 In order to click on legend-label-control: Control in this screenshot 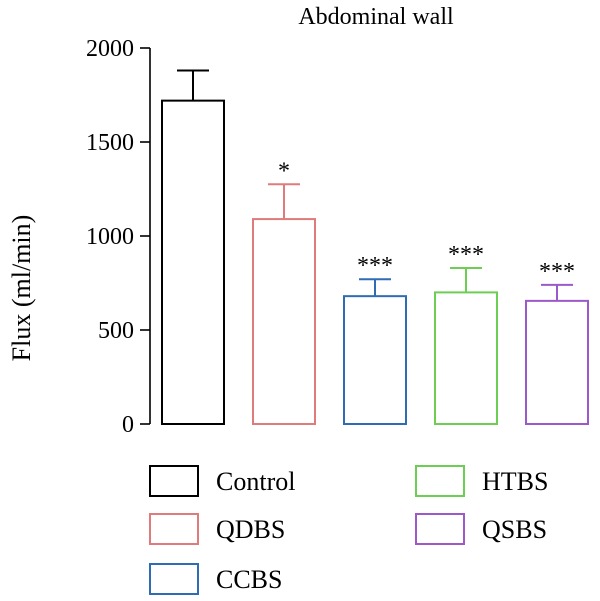, I will do `click(255, 481)`.